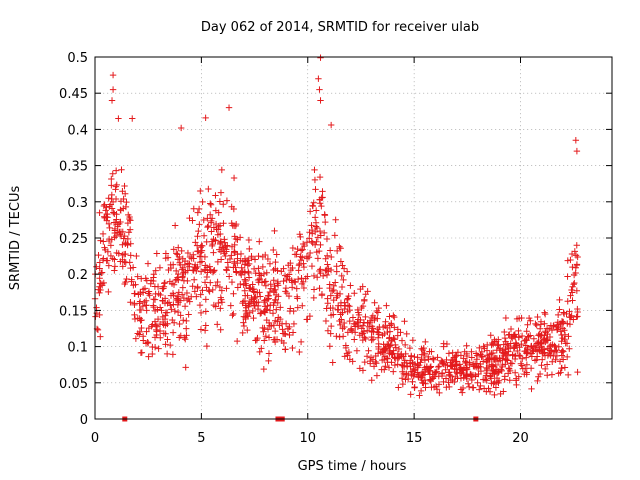 The height and width of the screenshot is (480, 640). I want to click on data-point-peak, so click(229, 107).